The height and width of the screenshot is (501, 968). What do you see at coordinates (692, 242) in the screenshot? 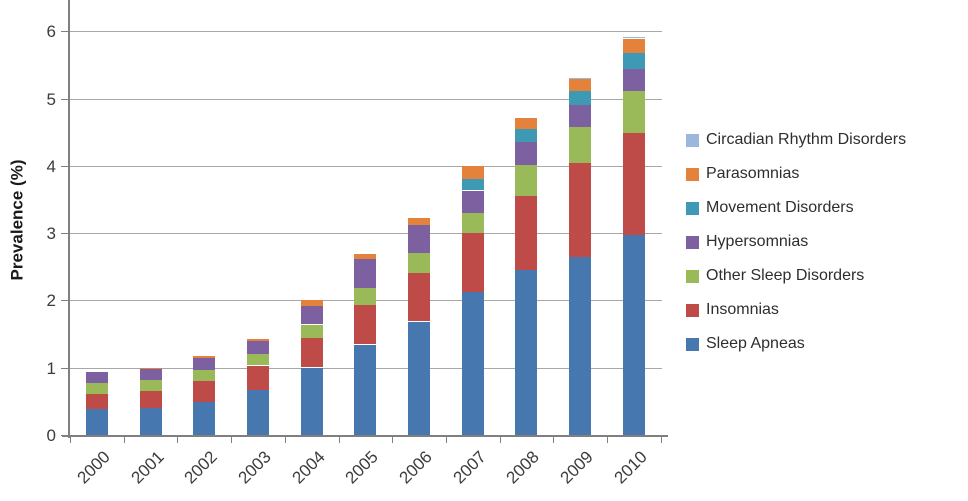
I see `legend-swatch-hypersomnias` at bounding box center [692, 242].